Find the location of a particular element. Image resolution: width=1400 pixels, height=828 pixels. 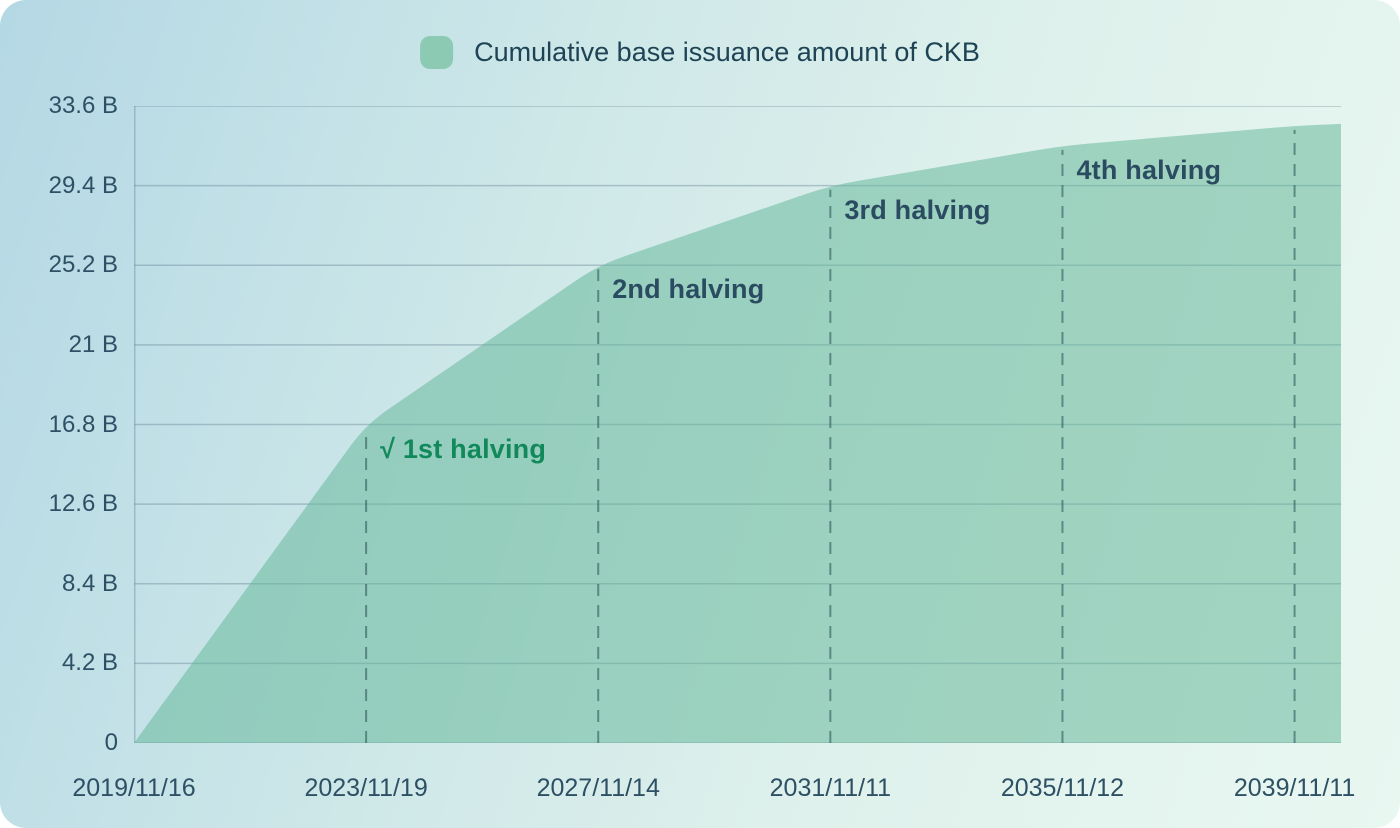

x-tick-label: 2027/11/14 is located at coordinates (598, 788).